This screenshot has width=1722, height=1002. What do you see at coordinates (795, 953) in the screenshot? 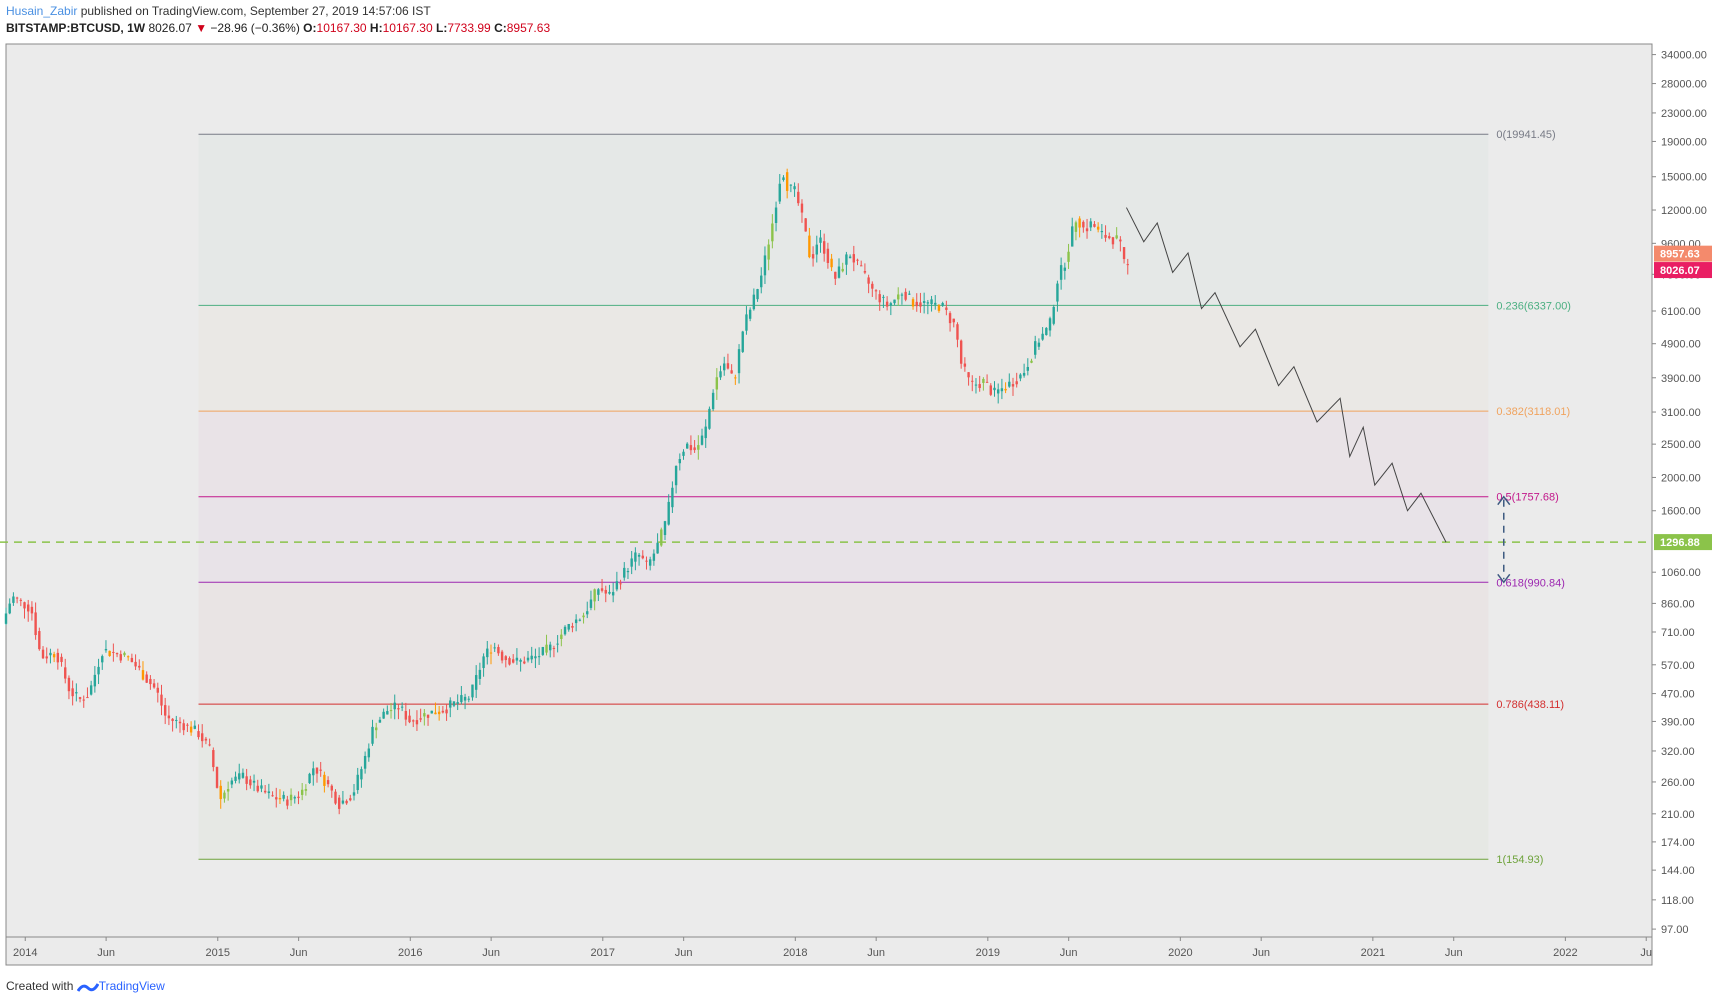
I see `x-tick-label: 2018` at bounding box center [795, 953].